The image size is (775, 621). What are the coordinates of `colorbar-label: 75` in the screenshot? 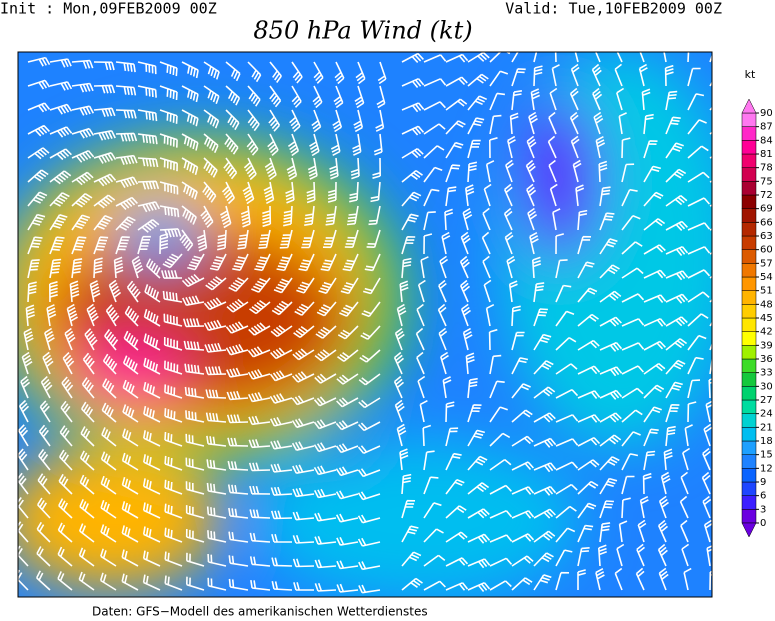 It's located at (766, 181).